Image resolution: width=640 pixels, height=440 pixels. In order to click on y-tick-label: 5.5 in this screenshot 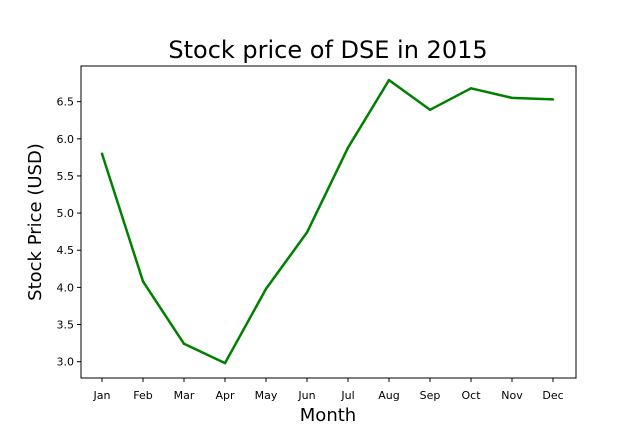, I will do `click(66, 176)`.